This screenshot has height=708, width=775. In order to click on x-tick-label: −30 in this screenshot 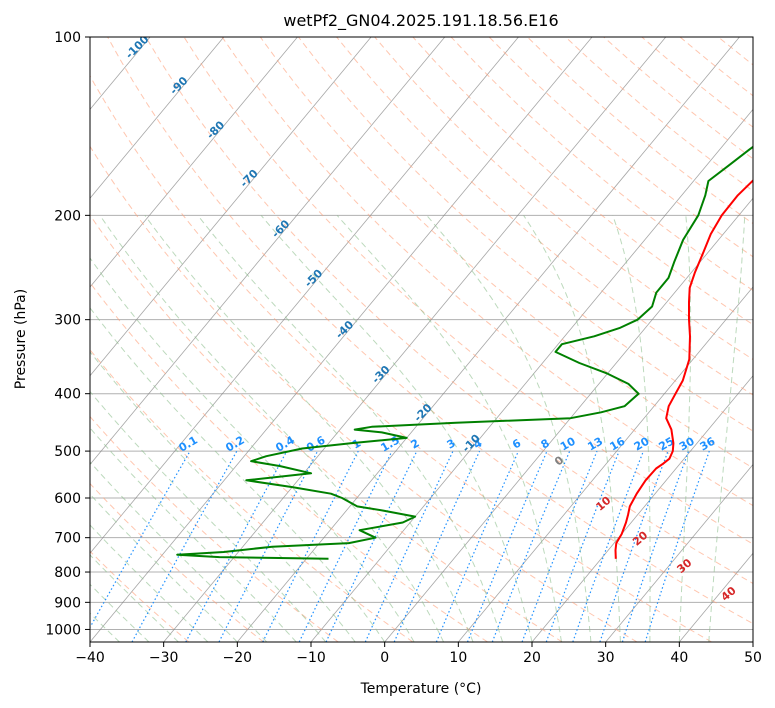, I will do `click(164, 658)`.